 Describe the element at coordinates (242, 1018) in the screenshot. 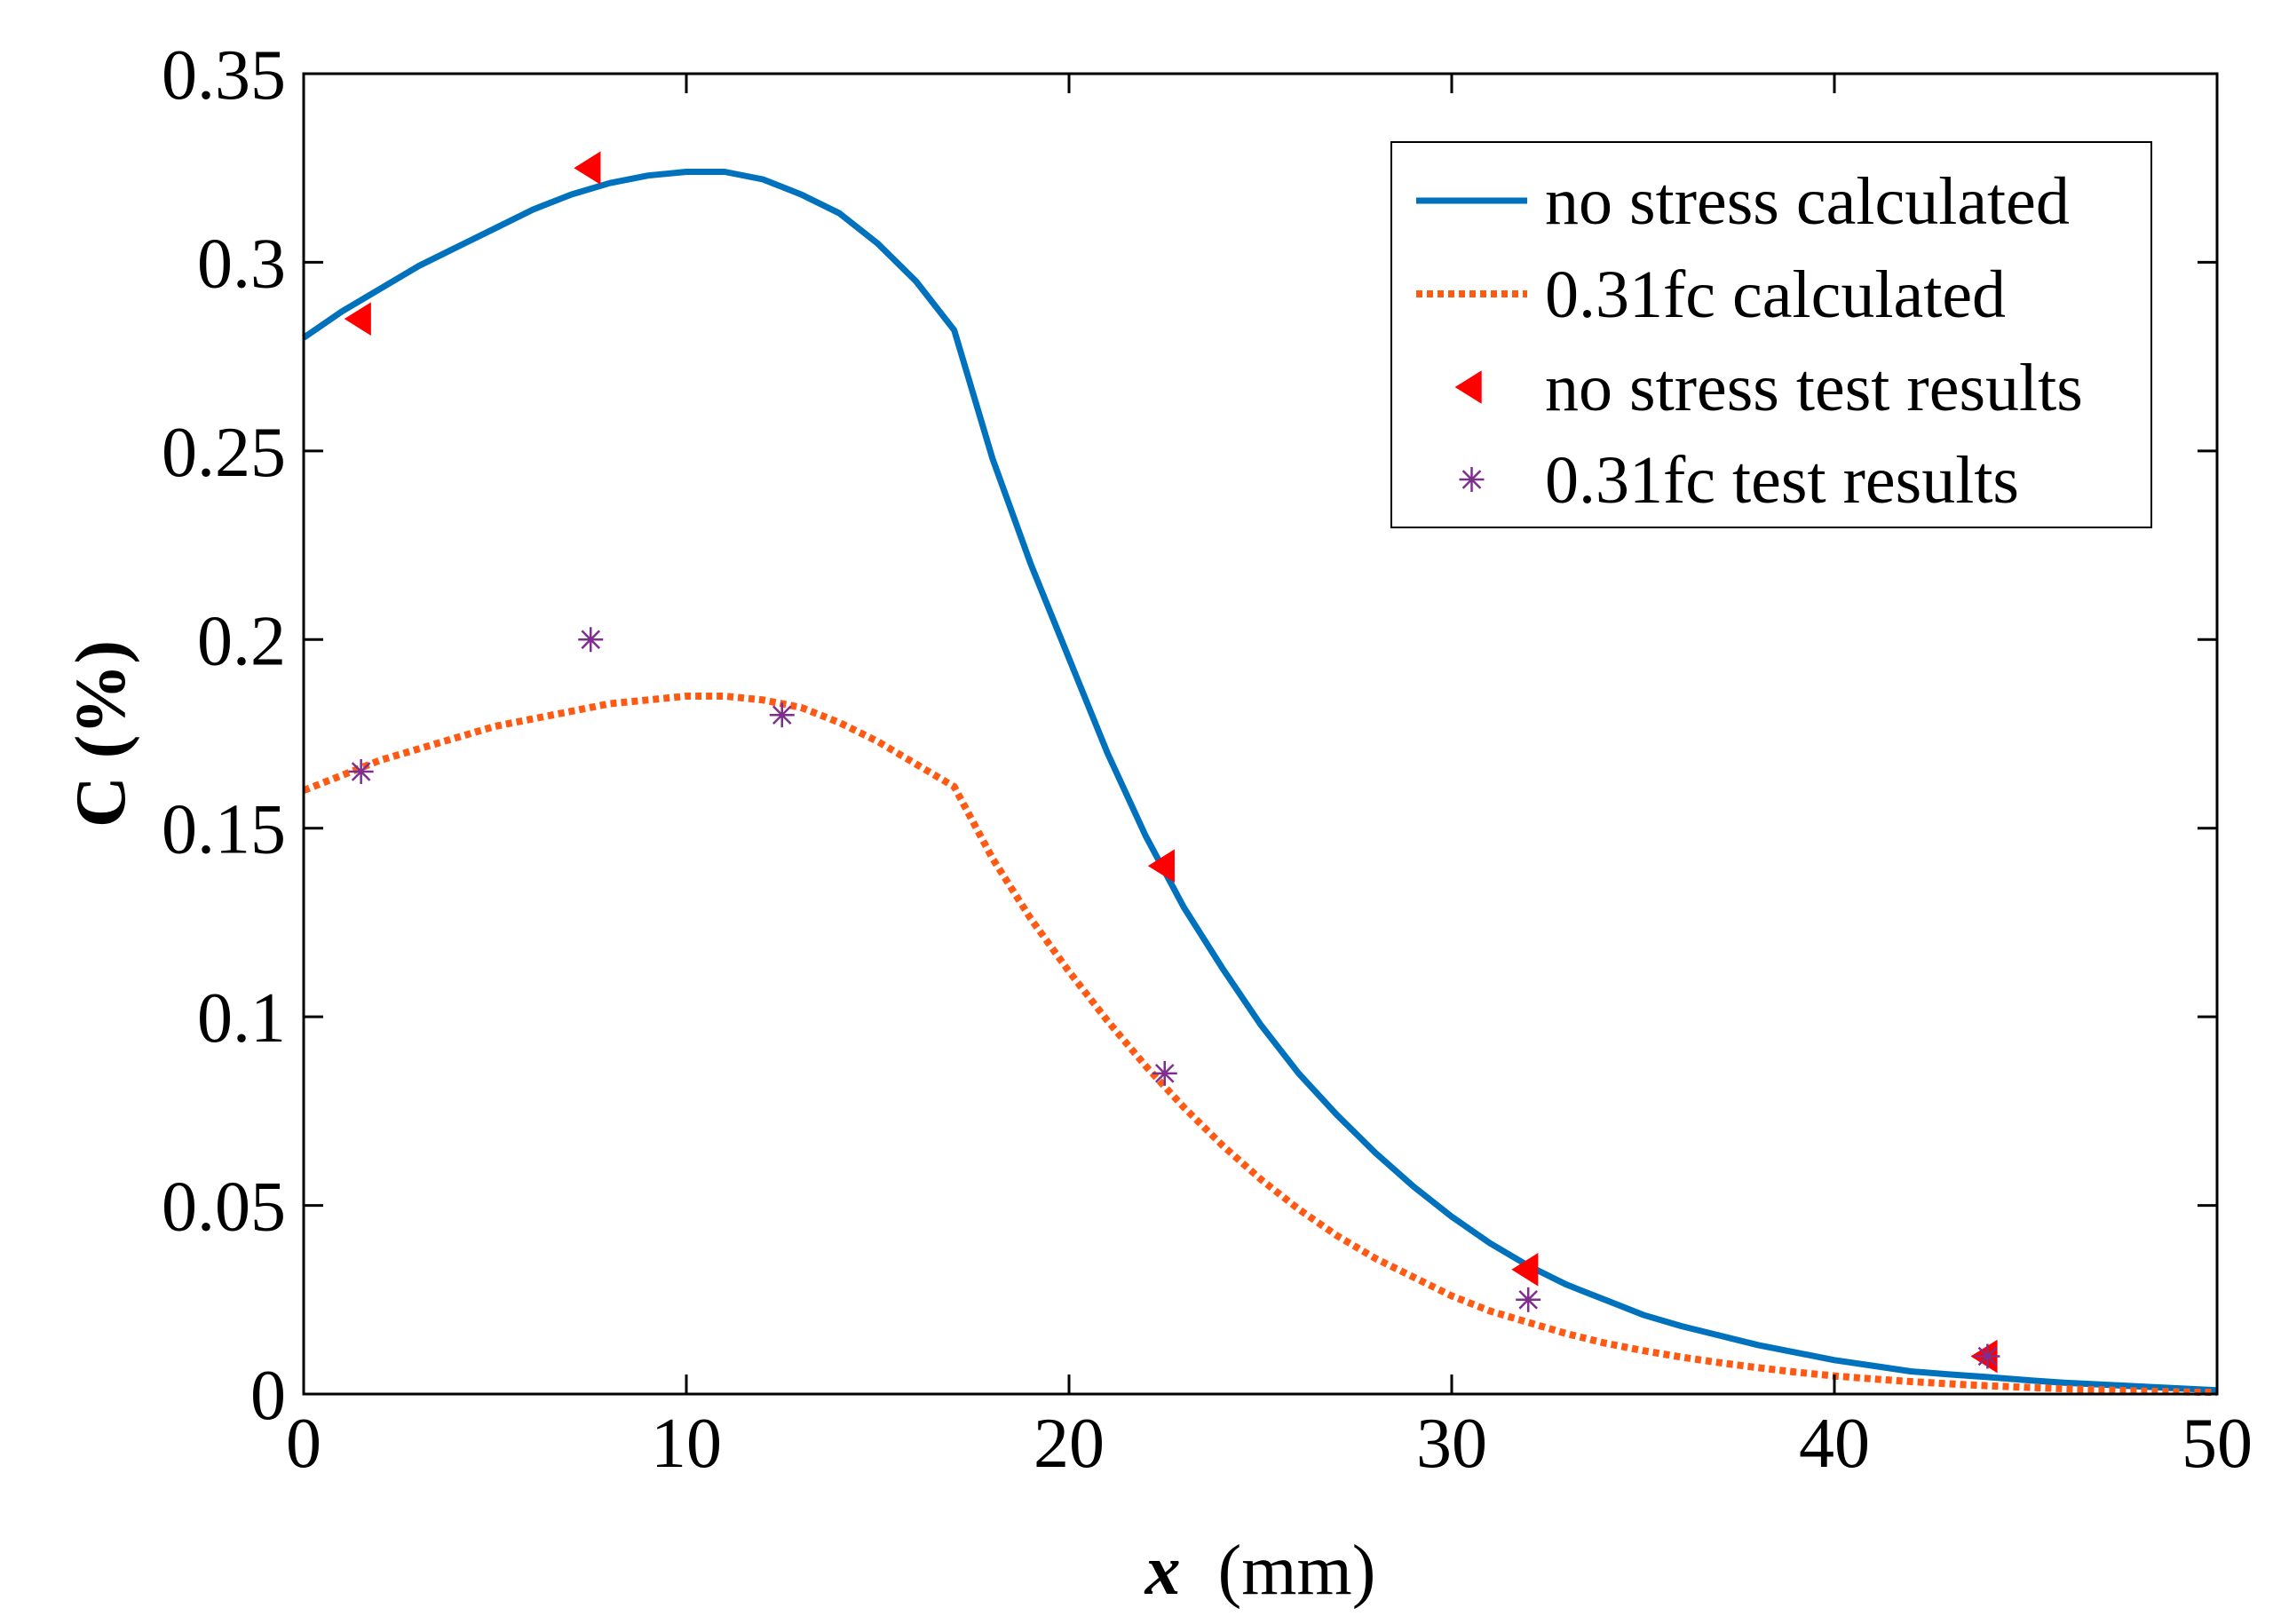

I see `y-tick-label: 0.1` at that location.